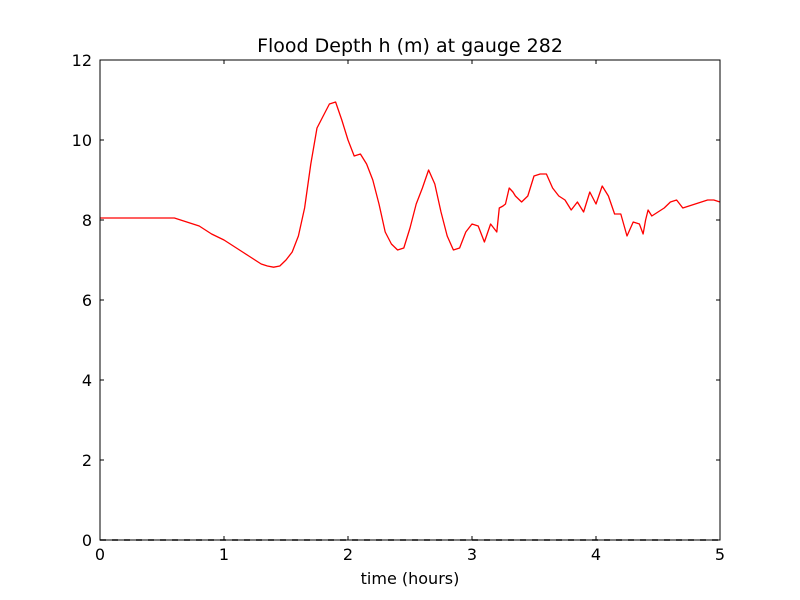 The width and height of the screenshot is (800, 600). I want to click on x-tick-label: 0, so click(100, 554).